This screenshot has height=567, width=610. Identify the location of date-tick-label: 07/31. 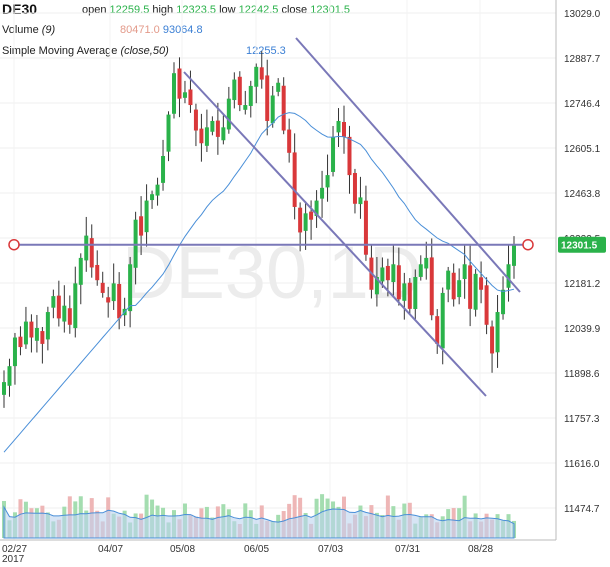
(407, 549).